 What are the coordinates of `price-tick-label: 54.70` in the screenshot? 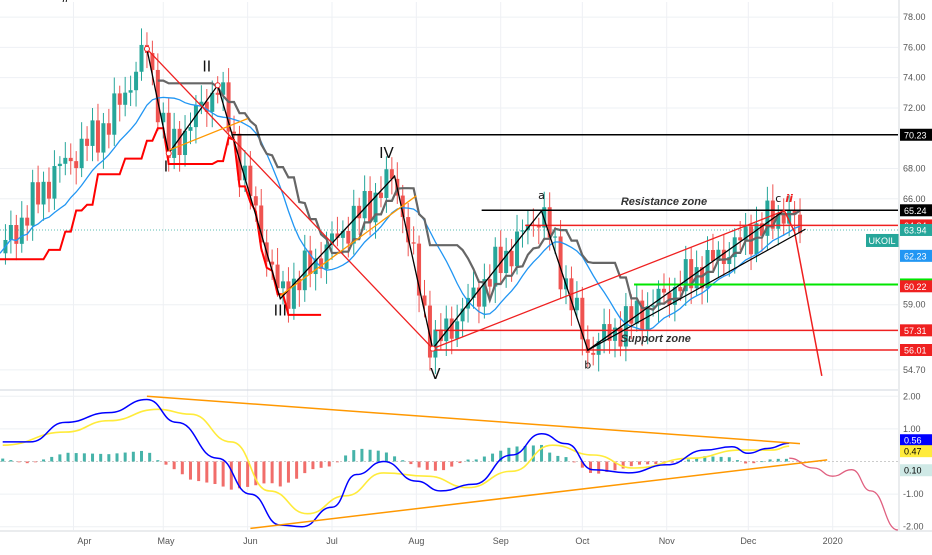 It's located at (914, 370).